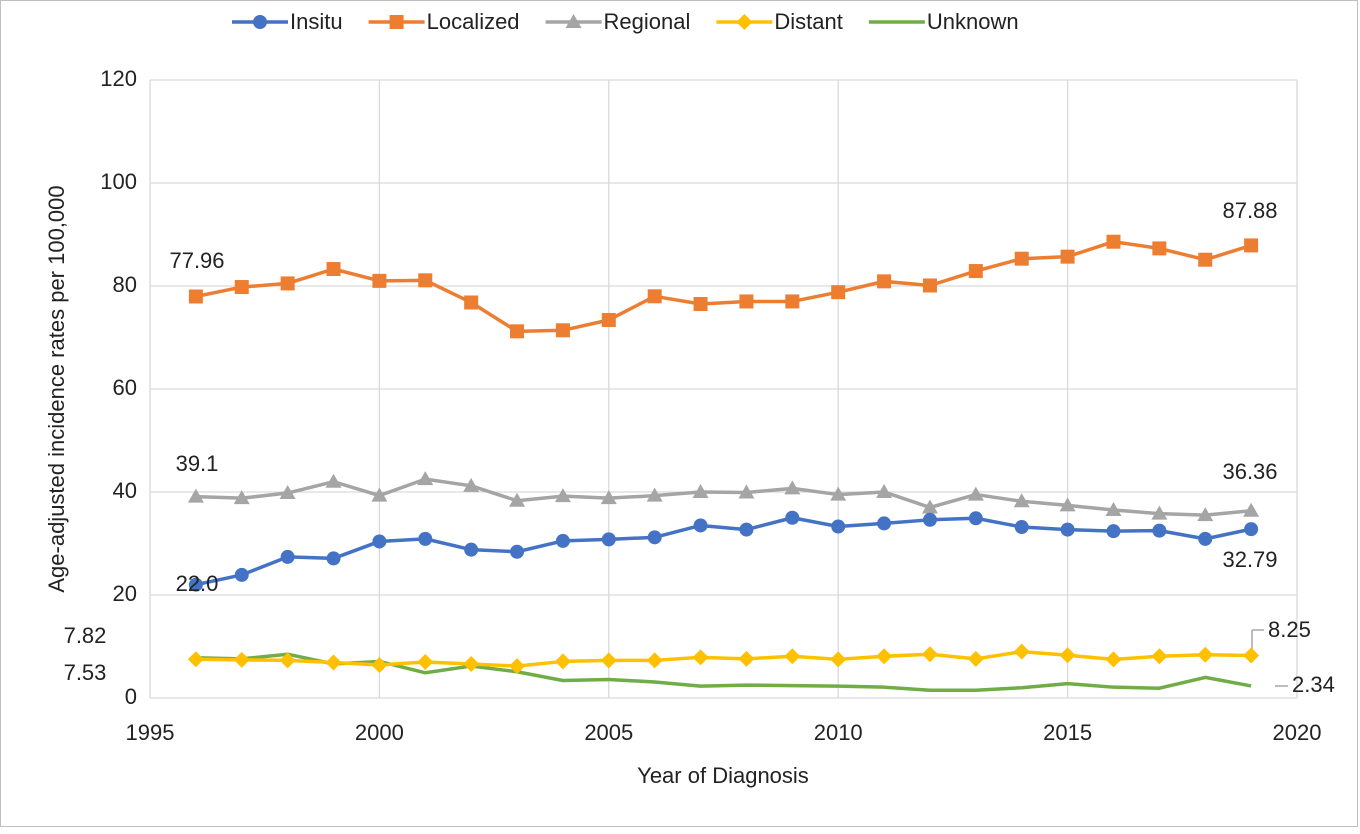  I want to click on data-label: 7.53, so click(85, 672).